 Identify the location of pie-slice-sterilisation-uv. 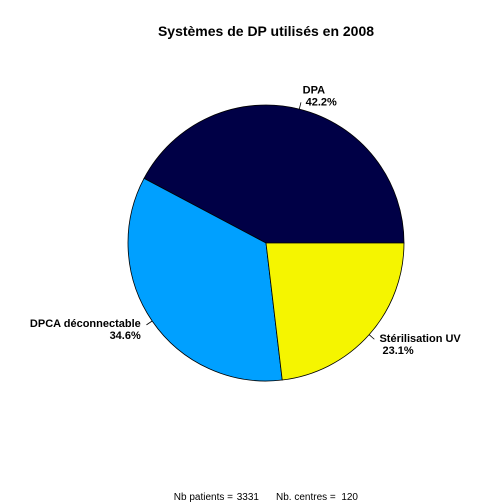
(335, 311).